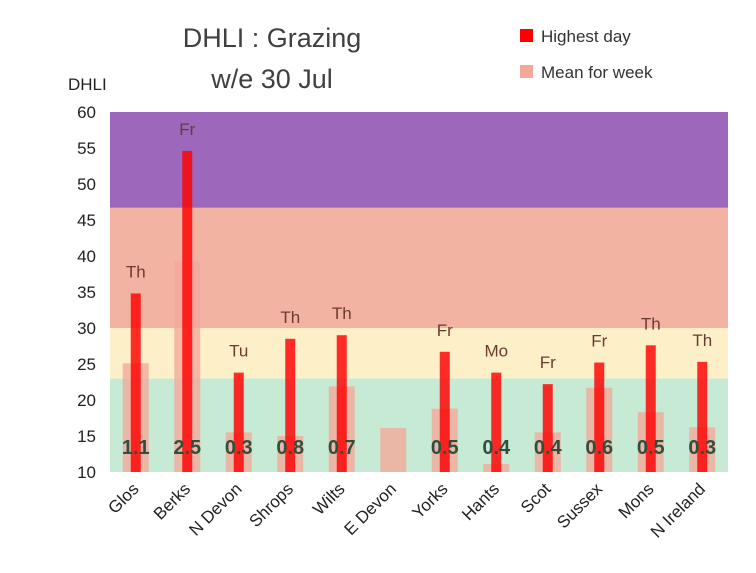  I want to click on legend: Highest day Mean for week, so click(586, 54).